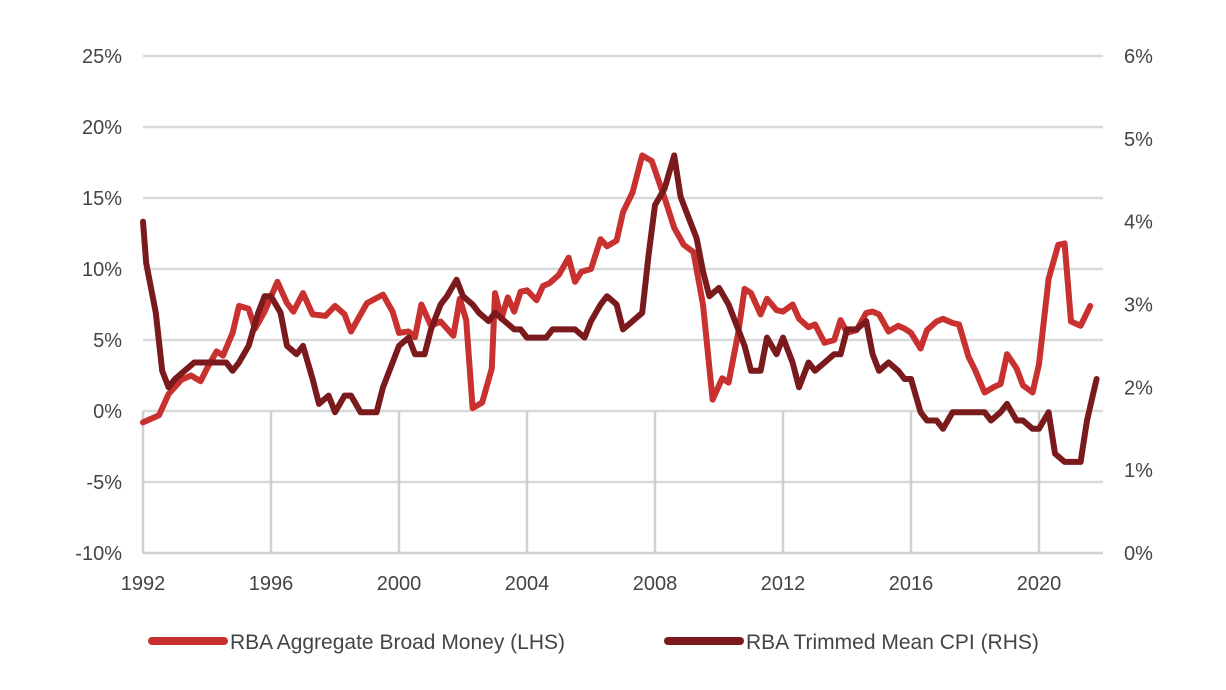 Image resolution: width=1226 pixels, height=690 pixels. Describe the element at coordinates (527, 584) in the screenshot. I see `x-tick-label: 2004` at that location.